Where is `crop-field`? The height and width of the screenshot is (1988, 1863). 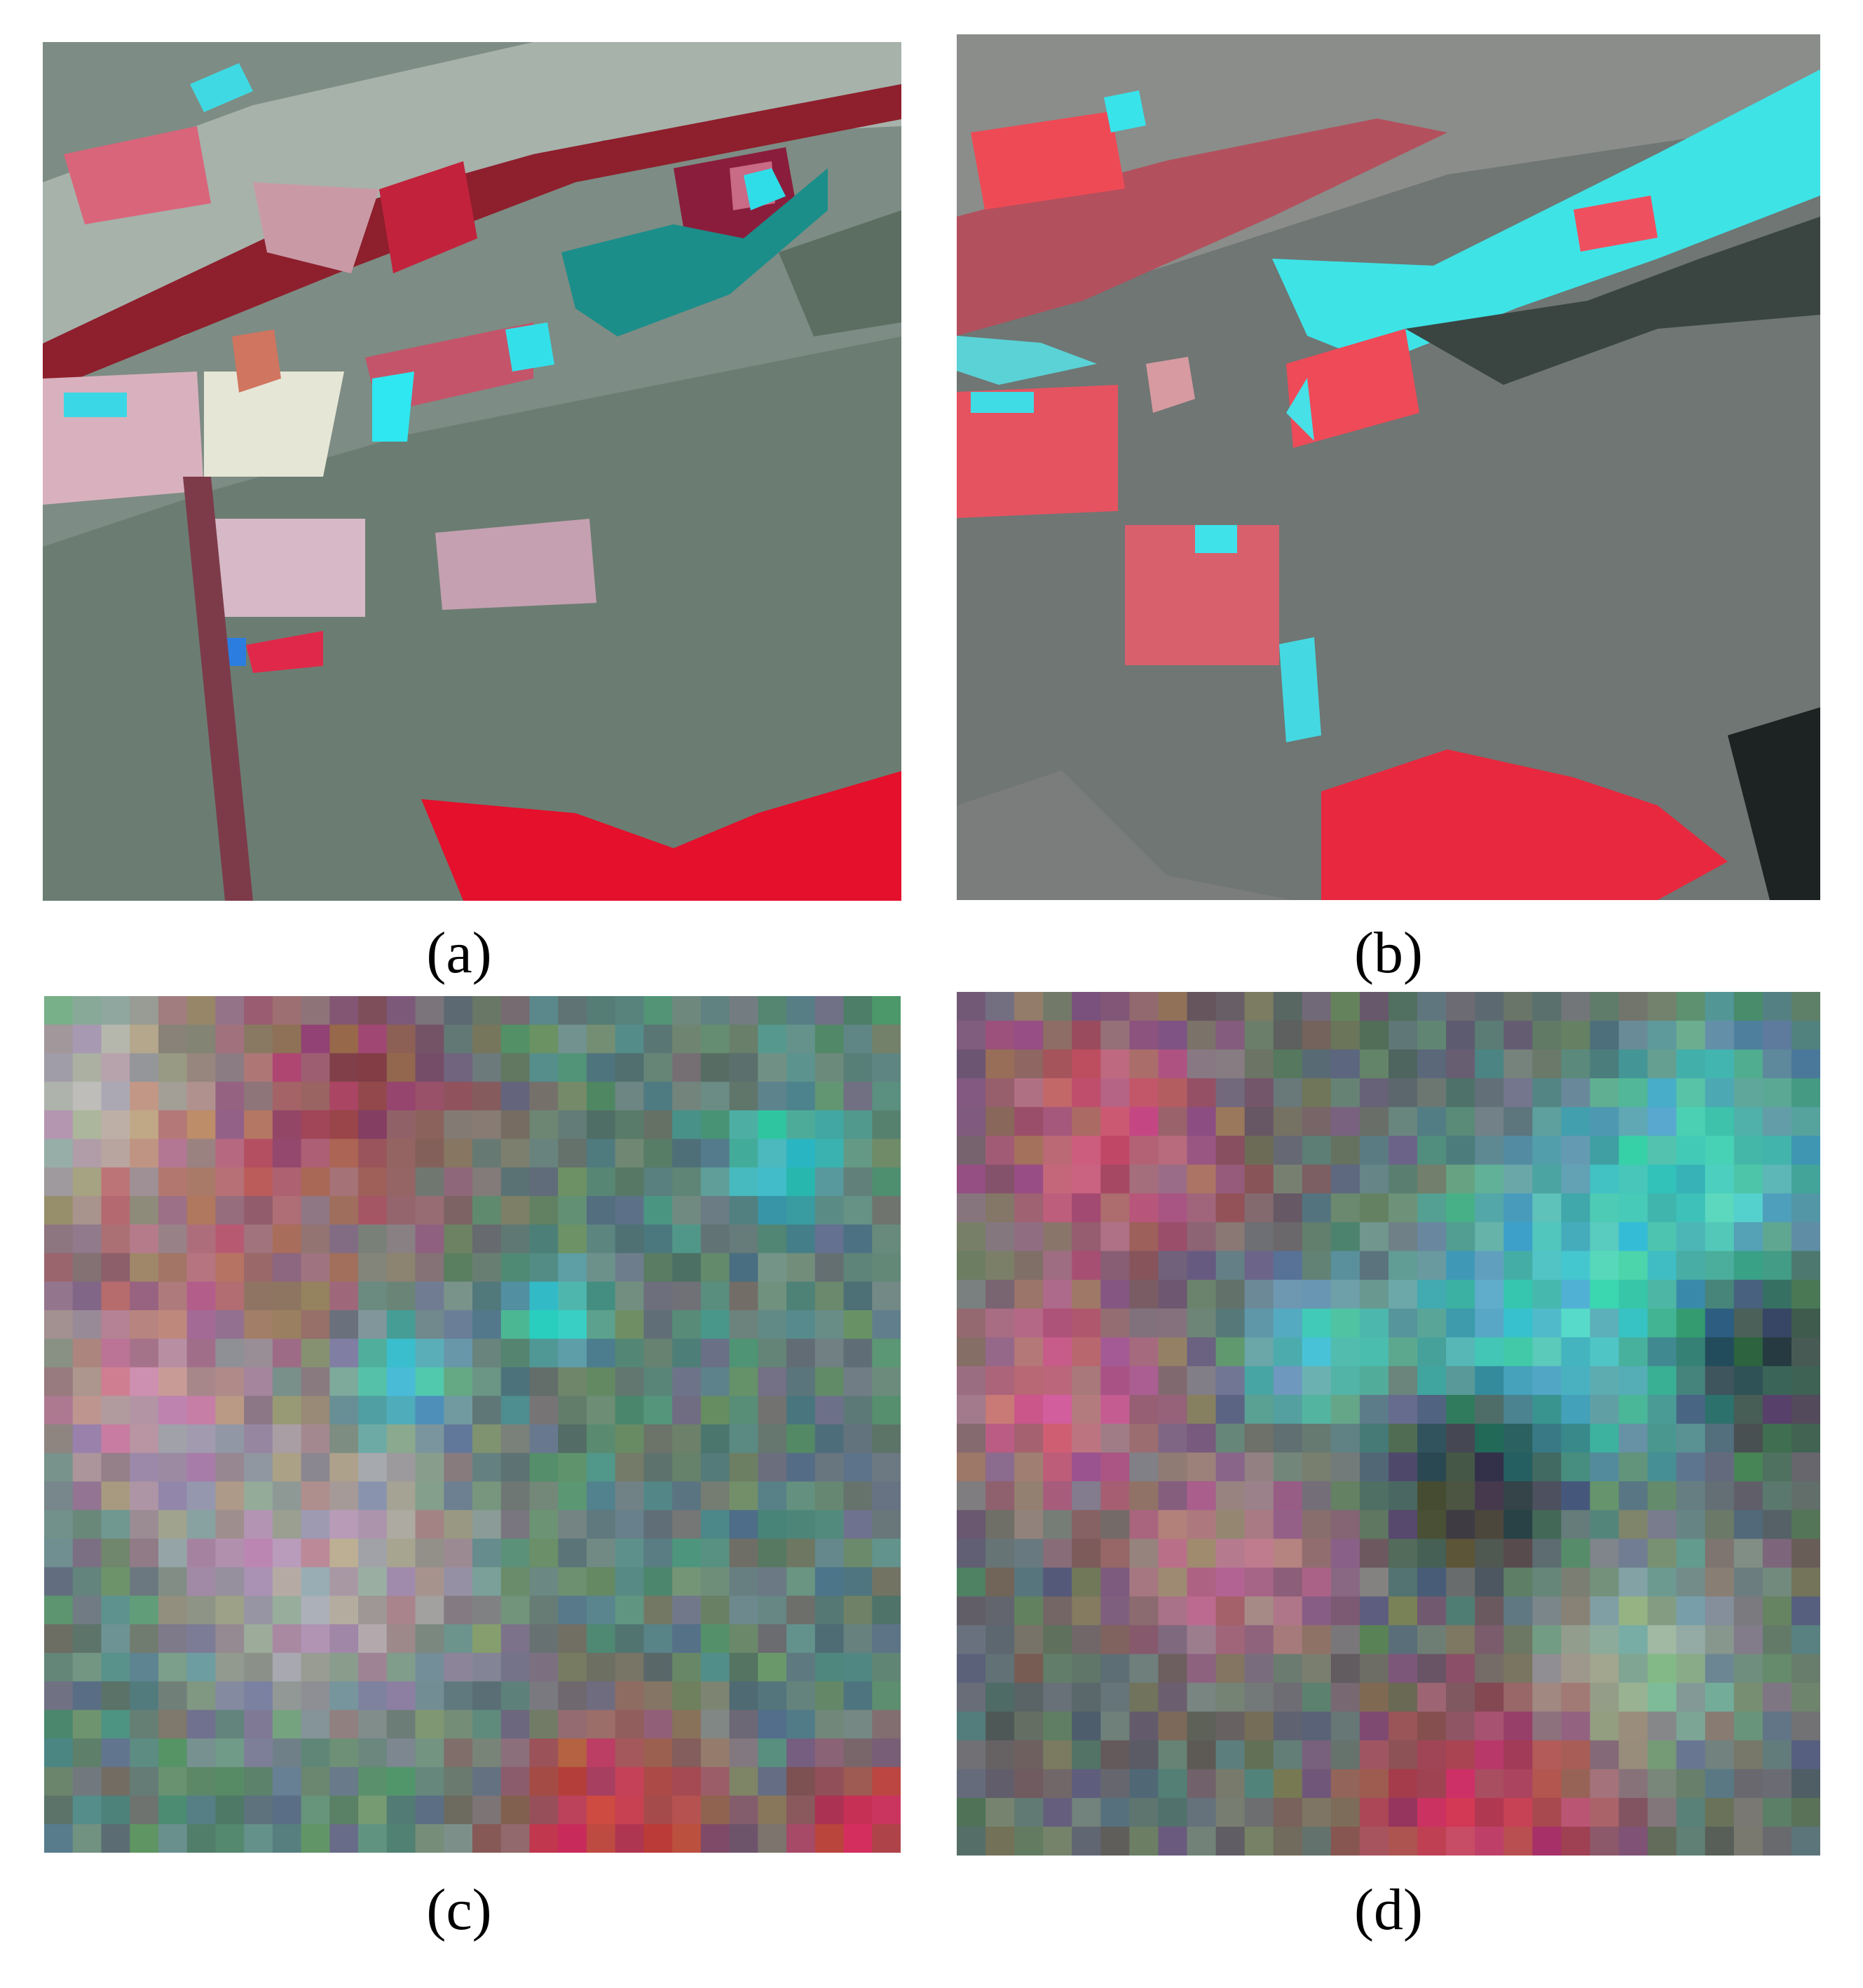 crop-field is located at coordinates (1352, 388).